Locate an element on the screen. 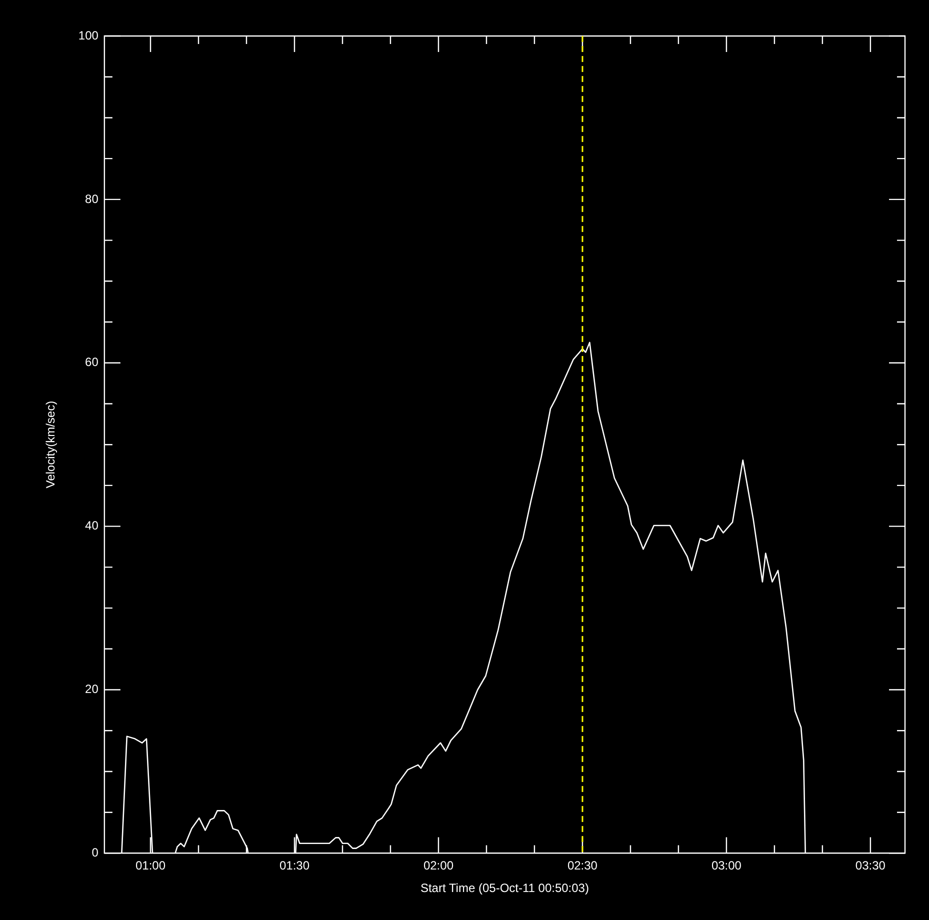 This screenshot has width=929, height=920. y-axis-title: Velocity(km/sec) is located at coordinates (51, 444).